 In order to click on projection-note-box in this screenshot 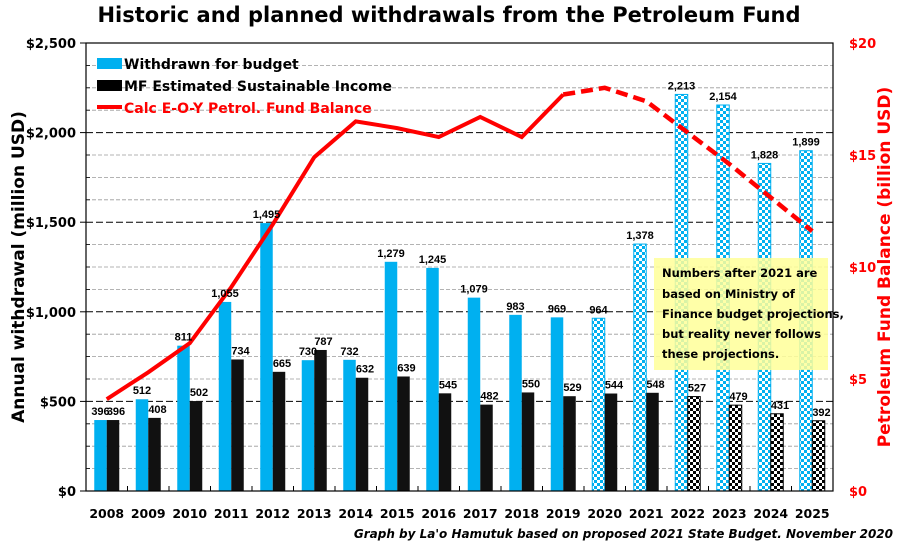, I will do `click(741, 314)`.